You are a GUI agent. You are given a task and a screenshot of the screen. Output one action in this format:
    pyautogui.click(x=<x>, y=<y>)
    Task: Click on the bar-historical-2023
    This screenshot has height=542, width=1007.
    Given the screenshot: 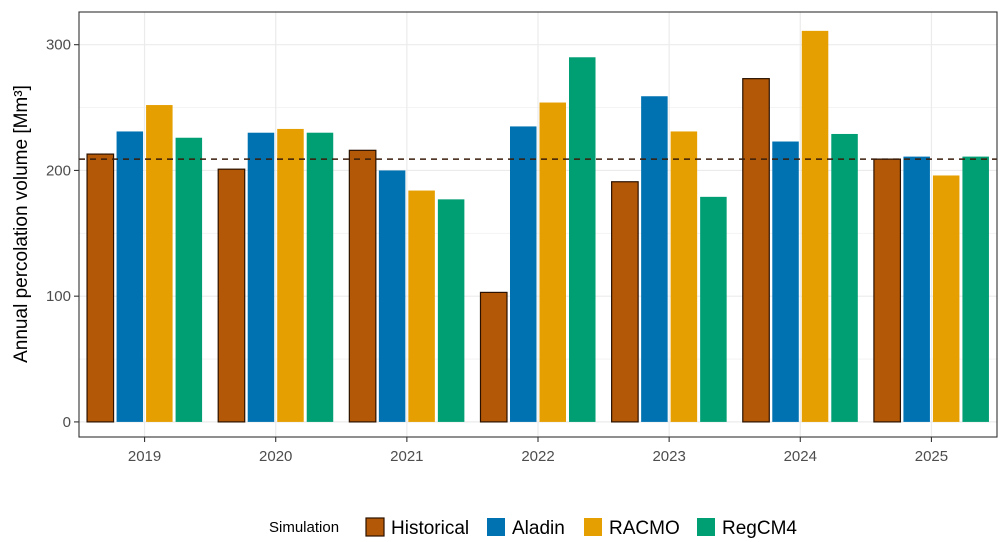 What is the action you would take?
    pyautogui.click(x=625, y=302)
    